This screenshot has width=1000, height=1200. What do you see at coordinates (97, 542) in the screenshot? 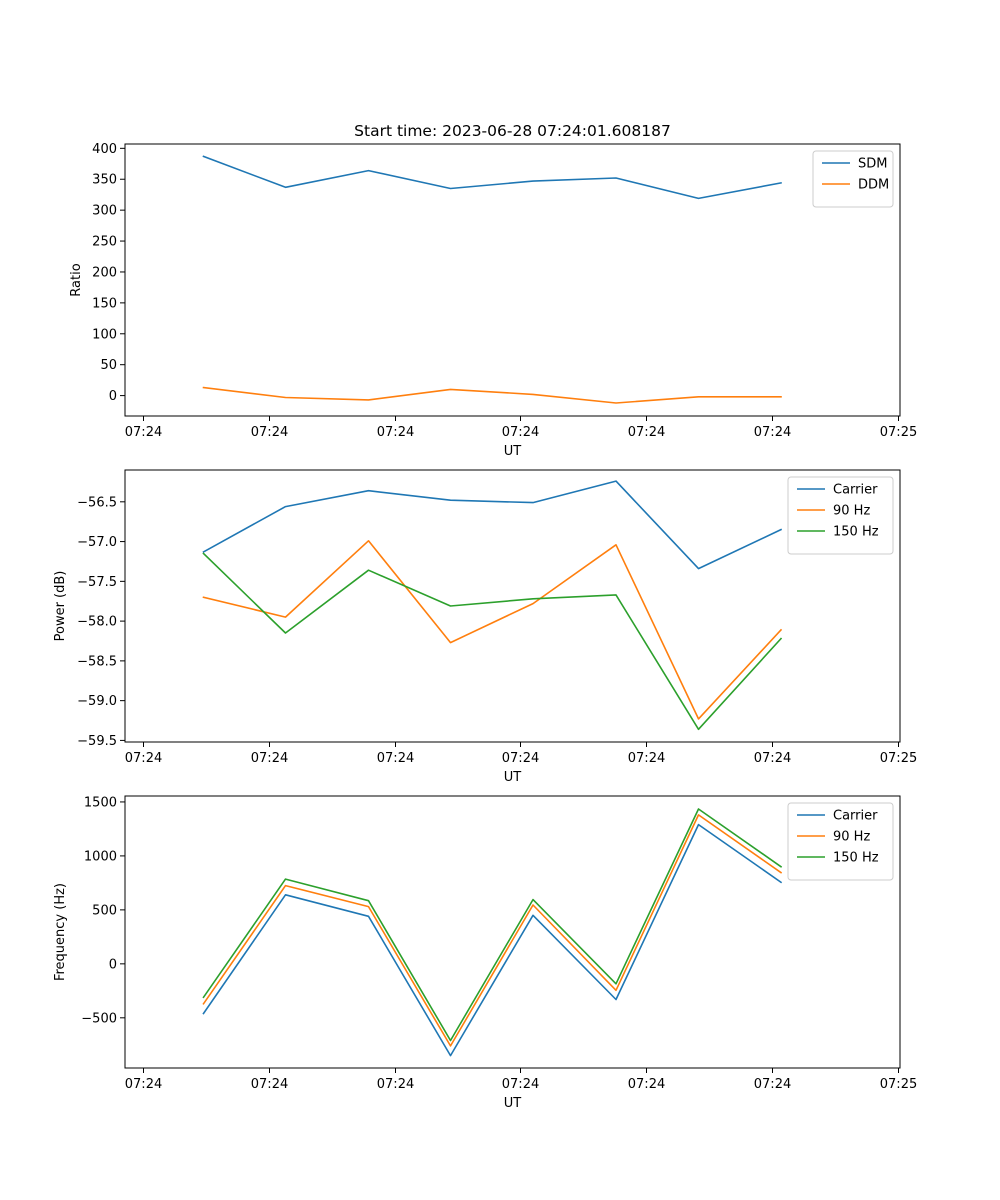
I see `y-tick-label: −57.0` at bounding box center [97, 542].